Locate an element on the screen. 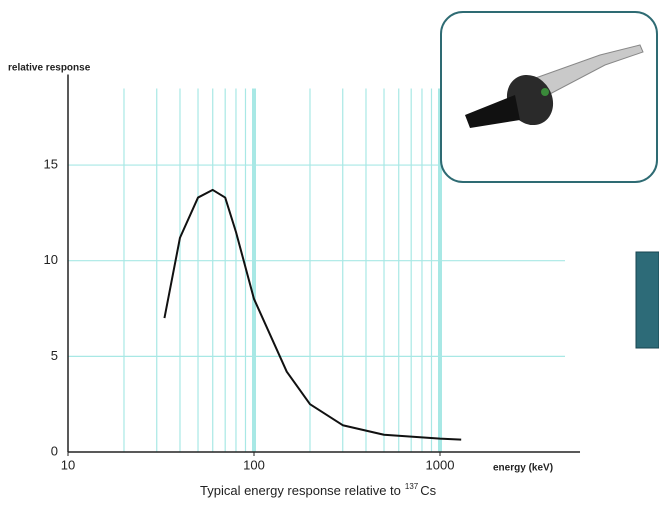 This screenshot has width=659, height=507. caption-superscript: 137 is located at coordinates (412, 486).